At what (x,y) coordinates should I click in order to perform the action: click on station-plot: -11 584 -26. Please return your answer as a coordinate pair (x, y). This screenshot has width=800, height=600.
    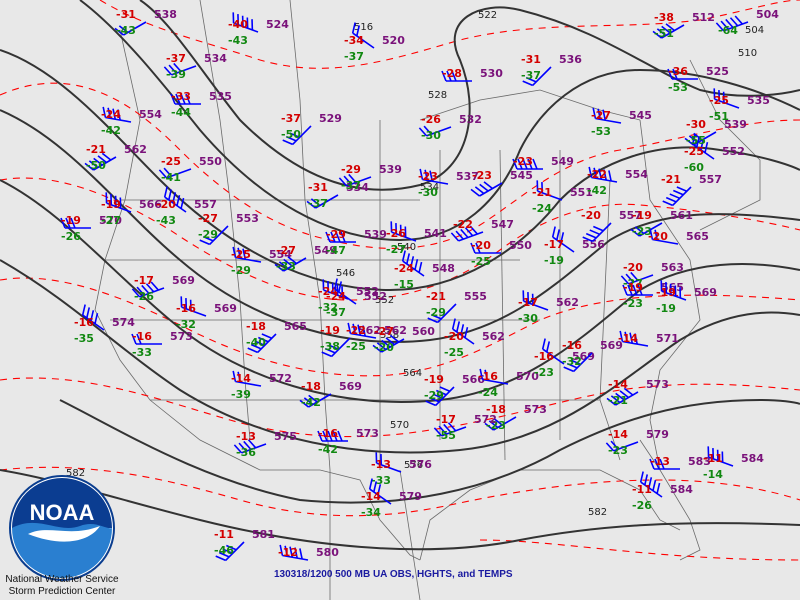
    Looking at the image, I should click on (662, 491).